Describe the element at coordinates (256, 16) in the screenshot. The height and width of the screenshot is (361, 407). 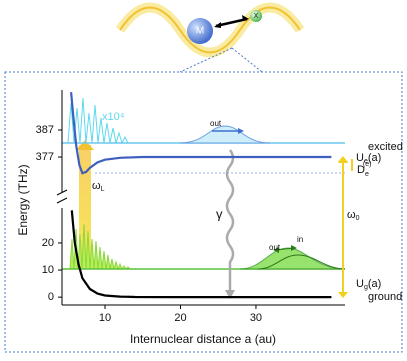
I see `atom-label: X` at that location.